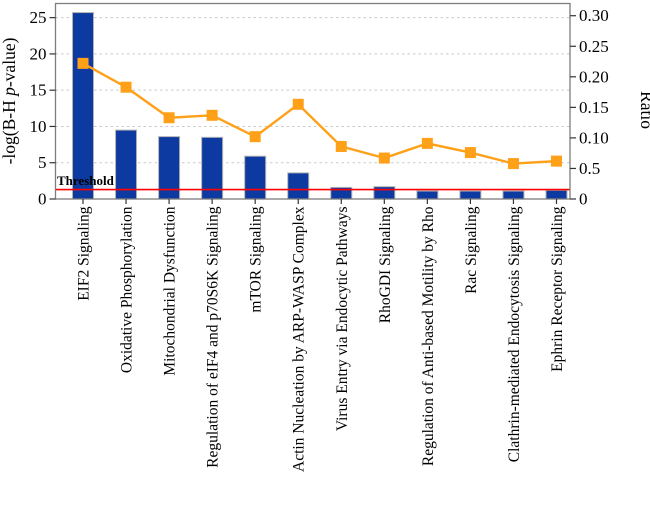 Image resolution: width=650 pixels, height=522 pixels. I want to click on x-category-label: EIF2 Signaling, so click(84, 253).